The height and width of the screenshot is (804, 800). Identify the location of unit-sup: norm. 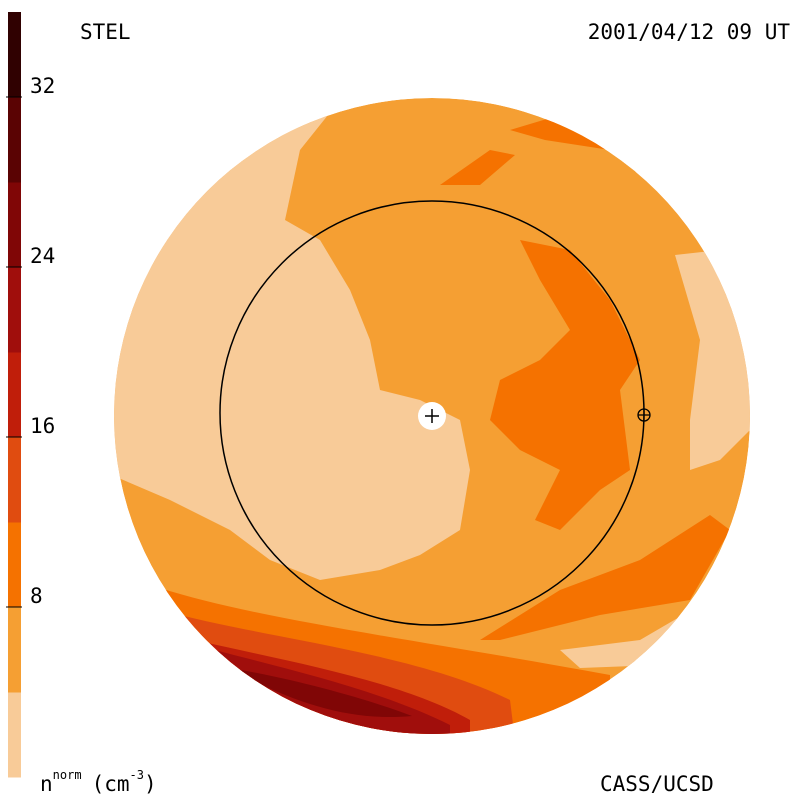
(67, 775).